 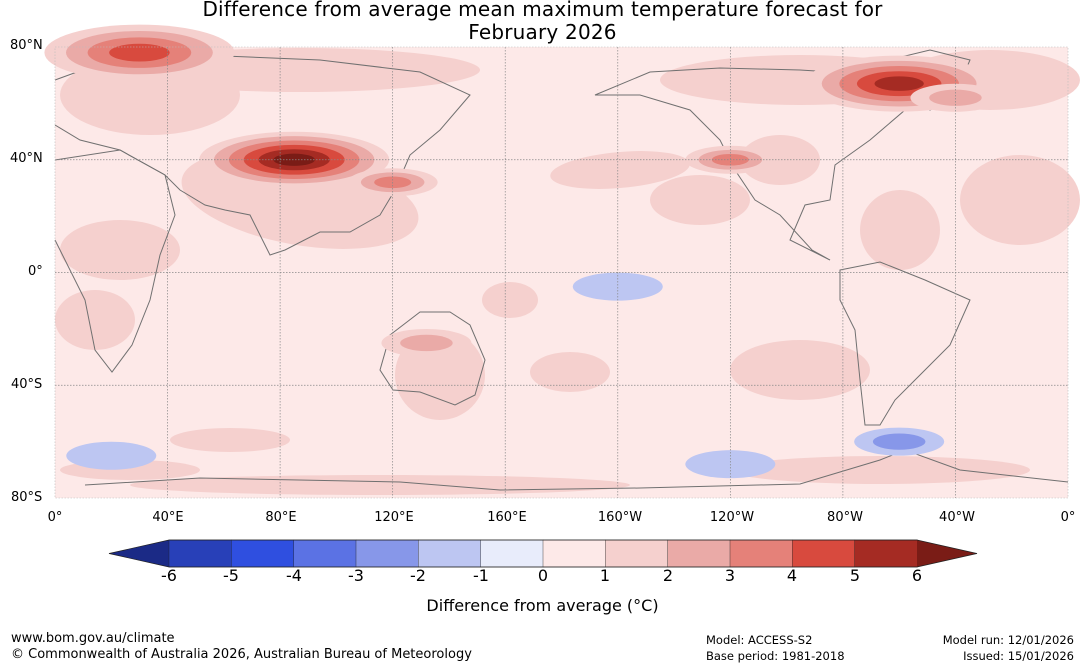 I want to click on lon-label-0-left: 0°, so click(x=55, y=517).